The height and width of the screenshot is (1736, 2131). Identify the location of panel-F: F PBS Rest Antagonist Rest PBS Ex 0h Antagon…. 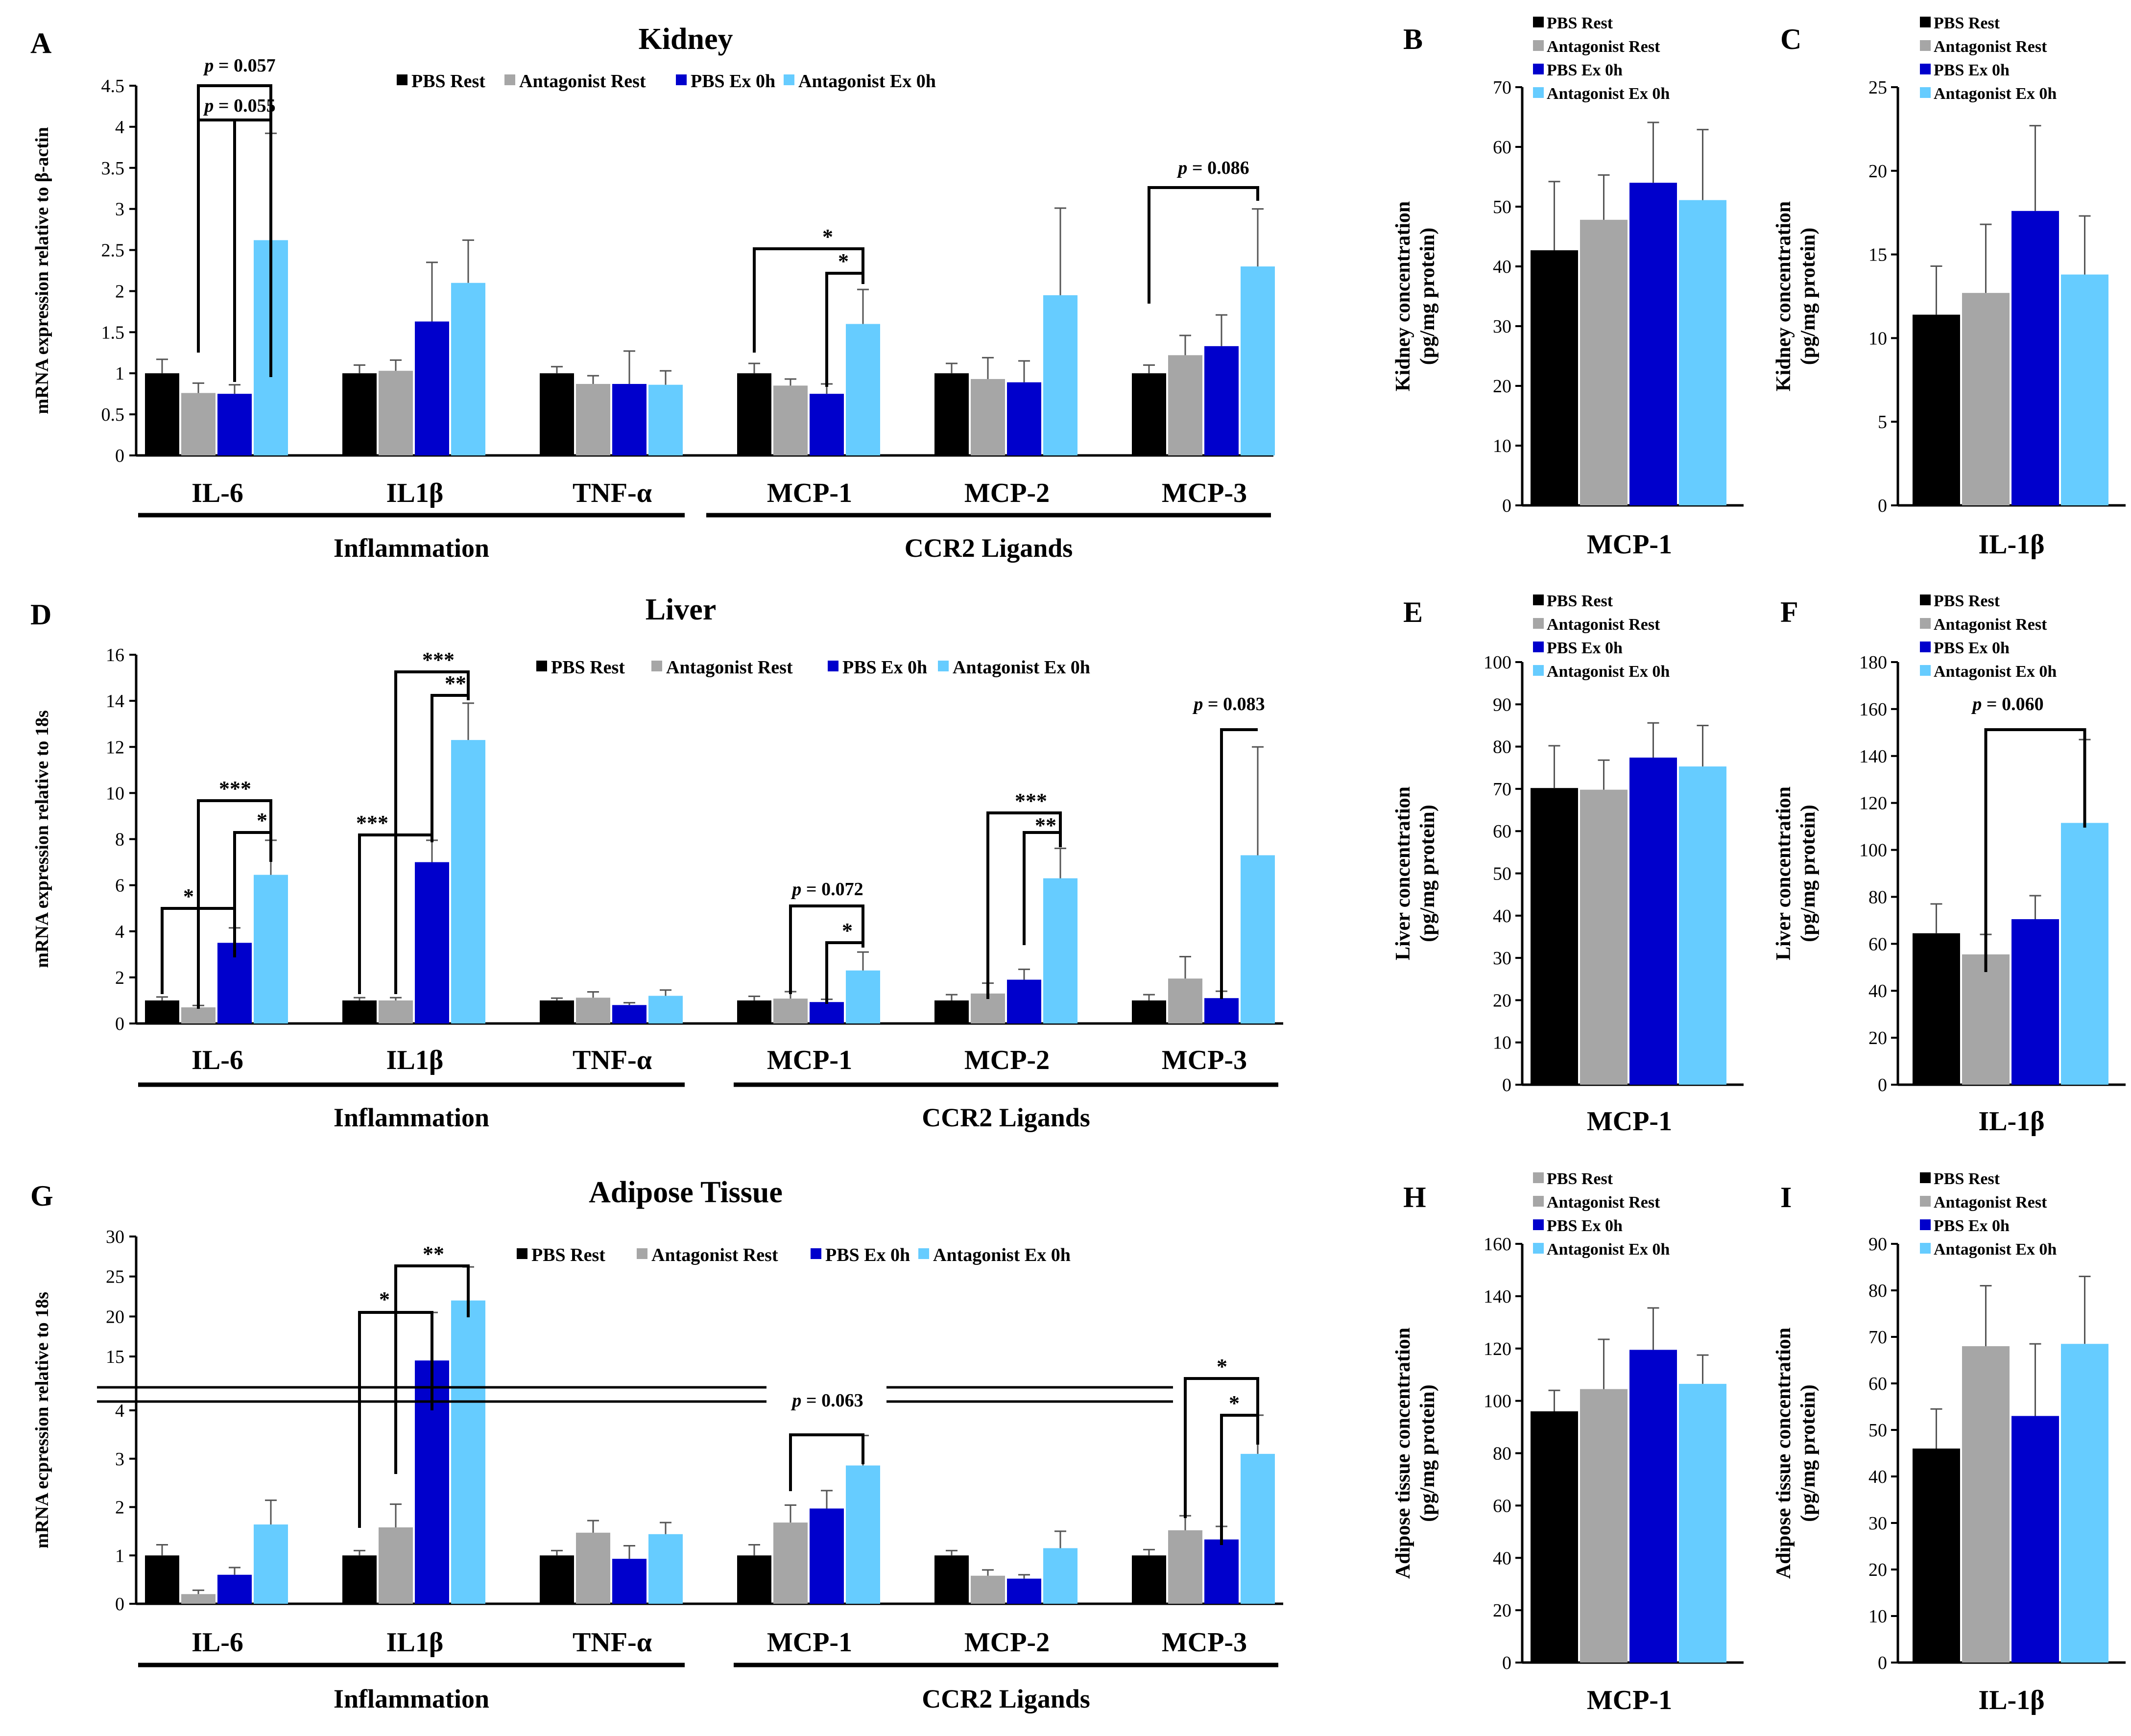
(1949, 865).